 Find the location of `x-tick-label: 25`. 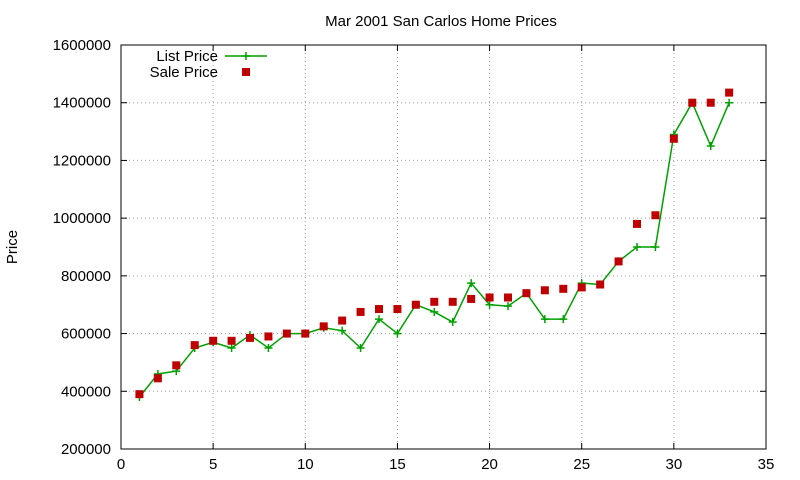

x-tick-label: 25 is located at coordinates (581, 464).